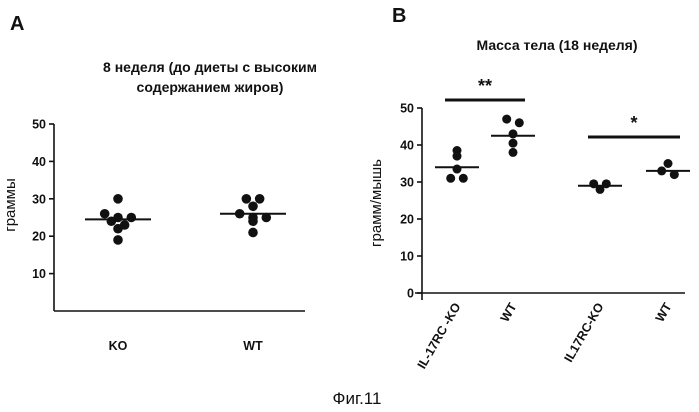  Describe the element at coordinates (10, 205) in the screenshot. I see `panel-a-y-axis-label: граммы` at that location.